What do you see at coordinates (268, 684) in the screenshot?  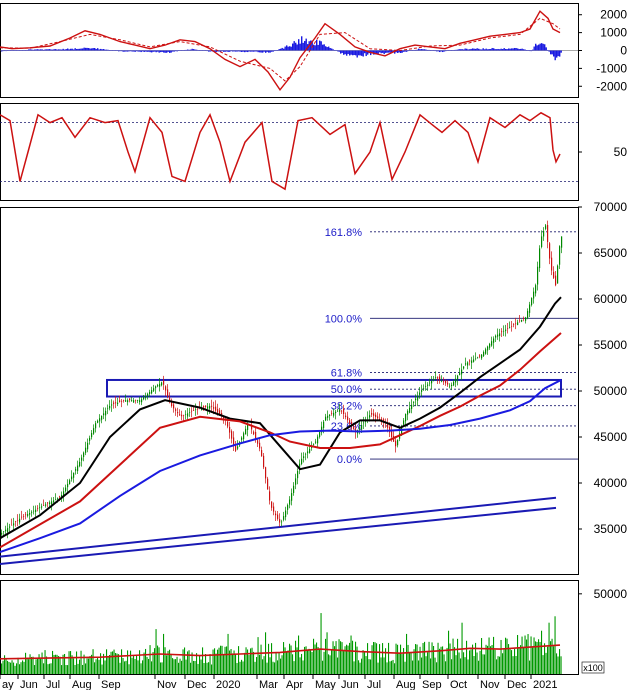 I see `x-axis-label: Mar` at bounding box center [268, 684].